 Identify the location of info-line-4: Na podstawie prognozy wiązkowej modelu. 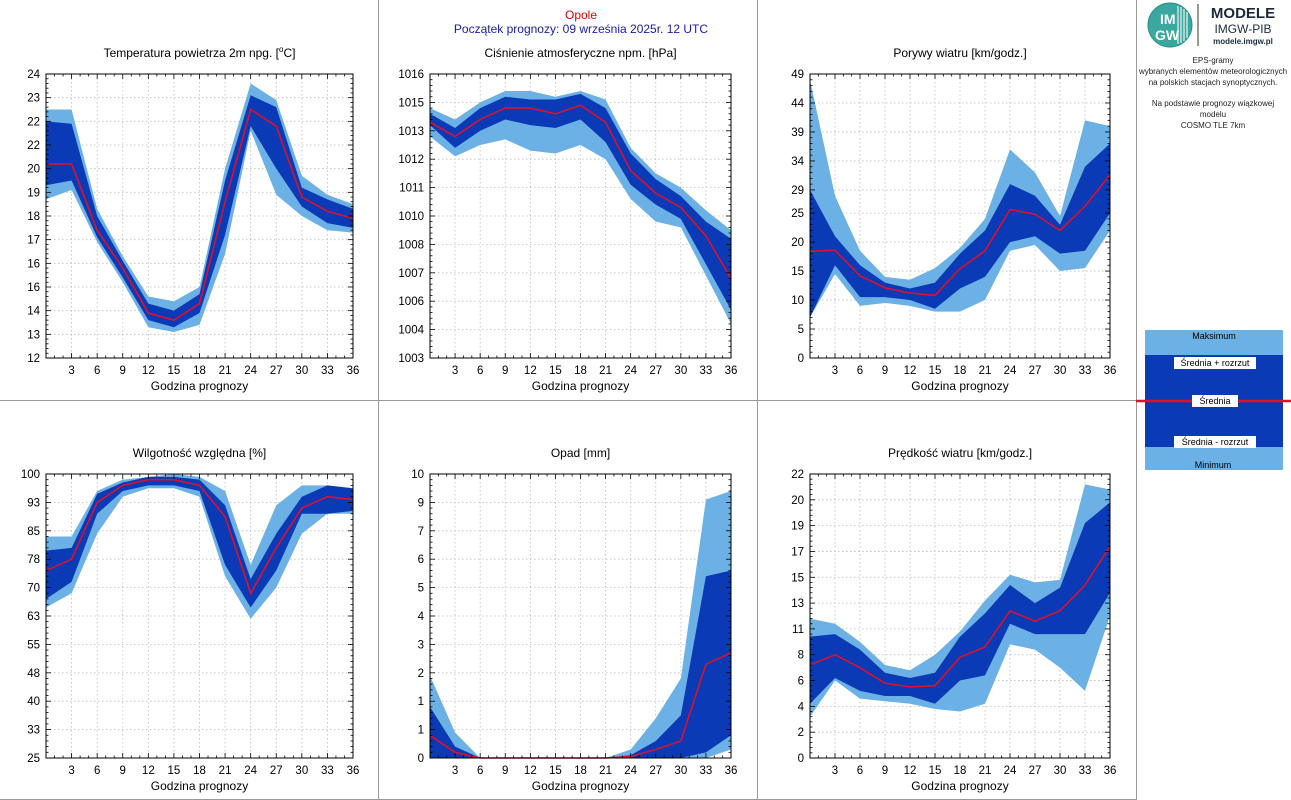
(1213, 109).